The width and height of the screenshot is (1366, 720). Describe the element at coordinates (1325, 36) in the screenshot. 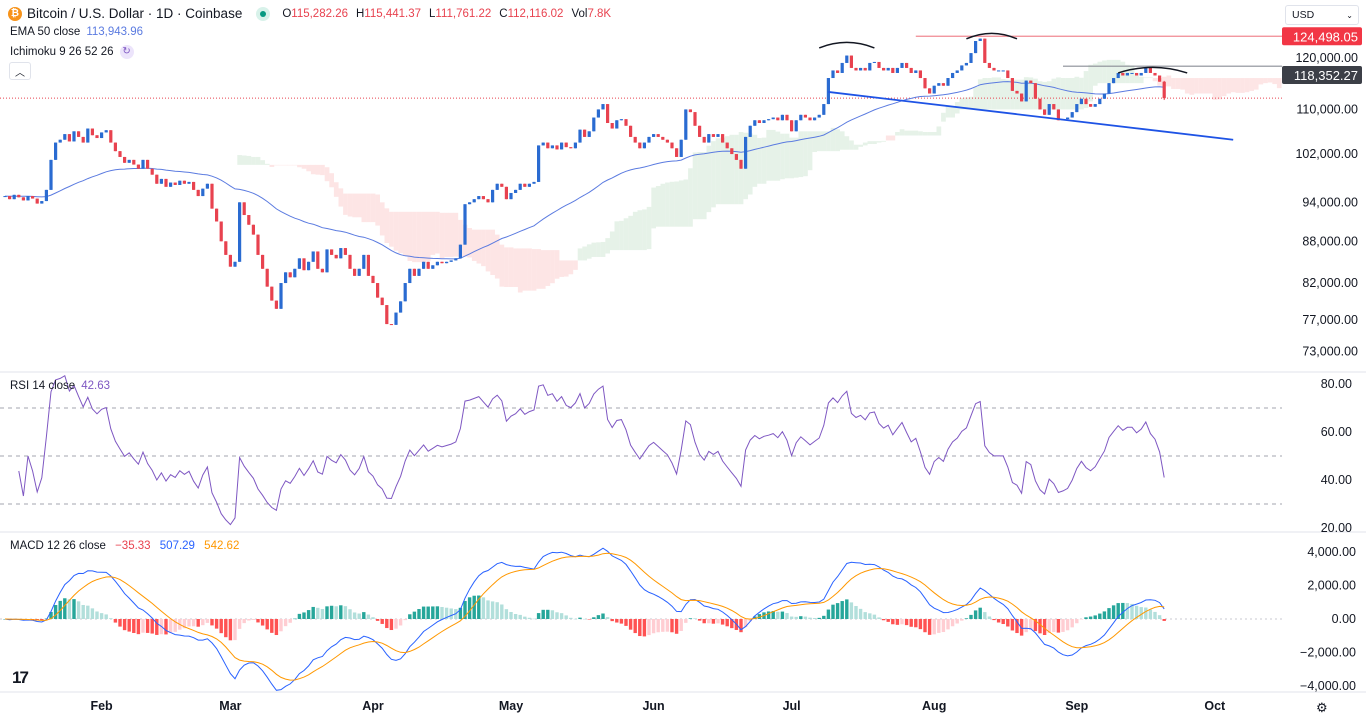

I see `price-badge-text: 124,498.05` at that location.